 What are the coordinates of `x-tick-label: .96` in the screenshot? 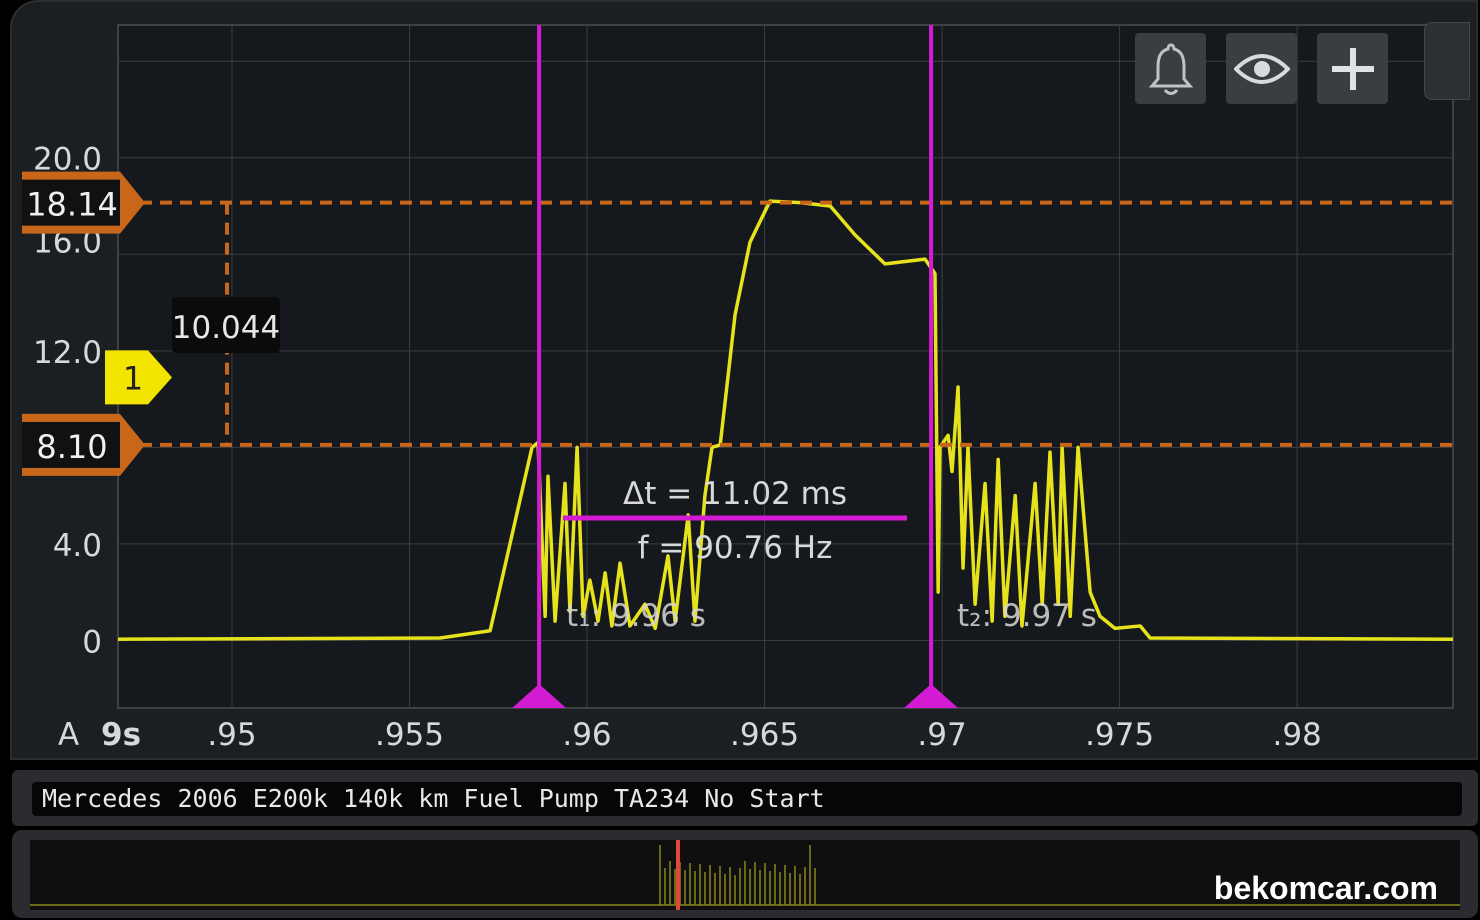 It's located at (586, 735).